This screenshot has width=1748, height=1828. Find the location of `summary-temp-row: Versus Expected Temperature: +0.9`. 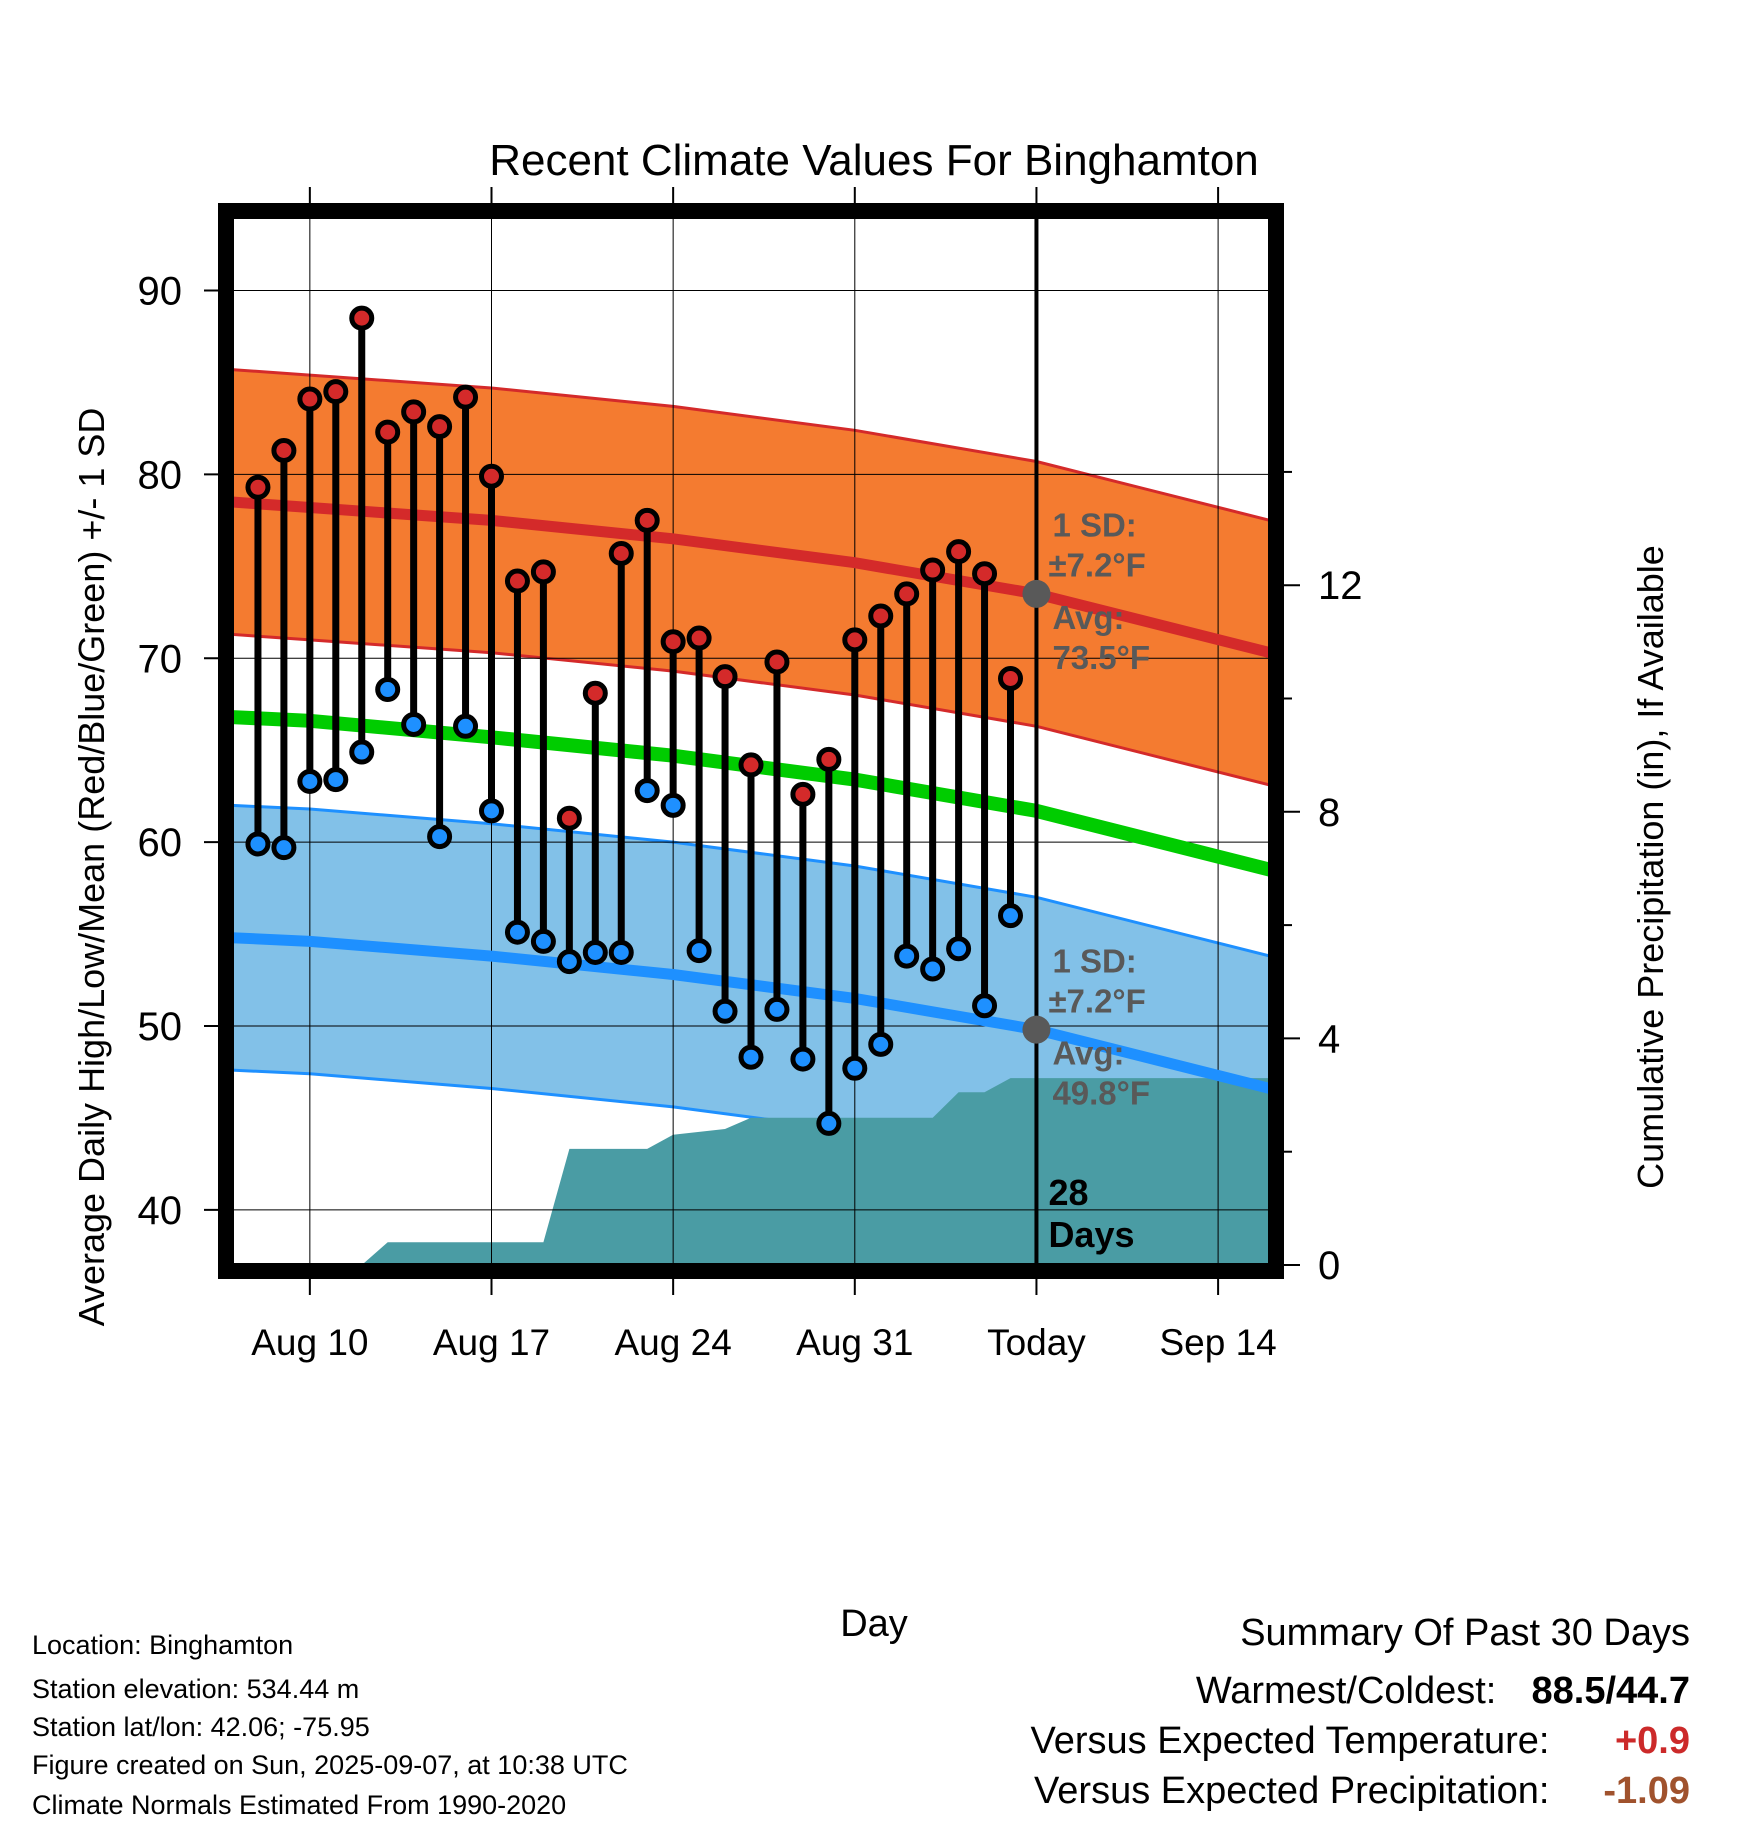

summary-temp-row: Versus Expected Temperature: +0.9 is located at coordinates (1360, 1741).